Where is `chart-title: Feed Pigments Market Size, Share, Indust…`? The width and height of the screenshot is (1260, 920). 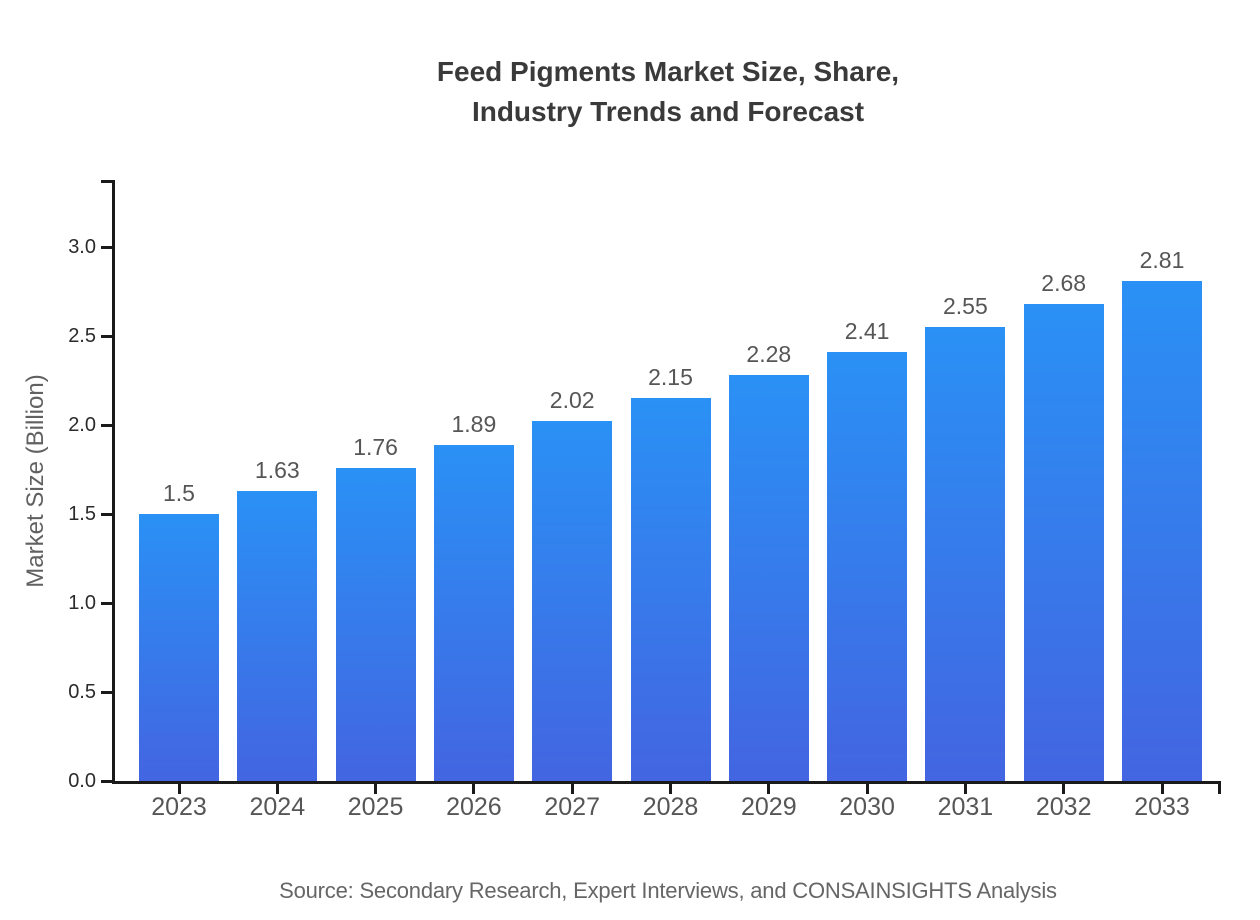 chart-title: Feed Pigments Market Size, Share, Indust… is located at coordinates (668, 92).